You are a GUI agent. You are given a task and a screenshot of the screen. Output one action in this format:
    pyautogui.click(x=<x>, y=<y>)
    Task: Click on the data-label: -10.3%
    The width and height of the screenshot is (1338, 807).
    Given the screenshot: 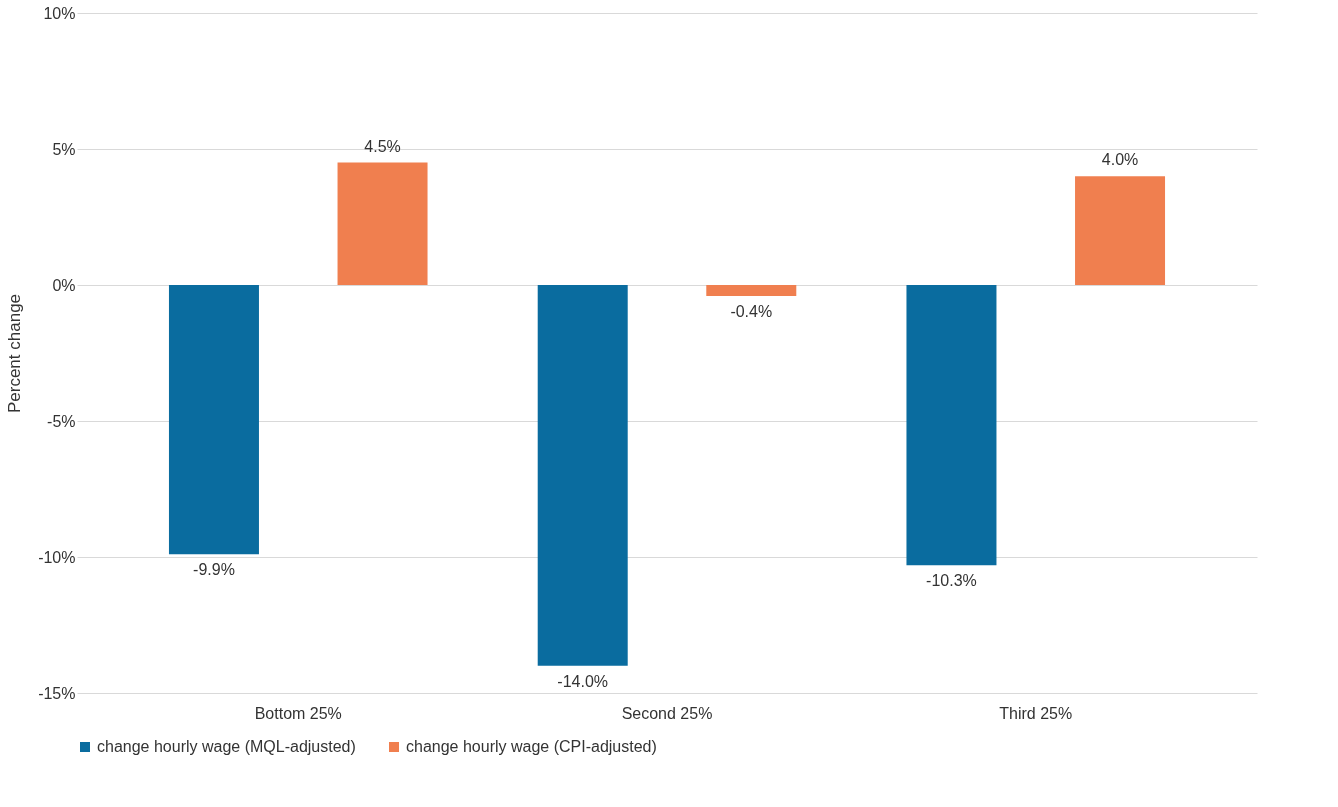 What is the action you would take?
    pyautogui.click(x=951, y=581)
    